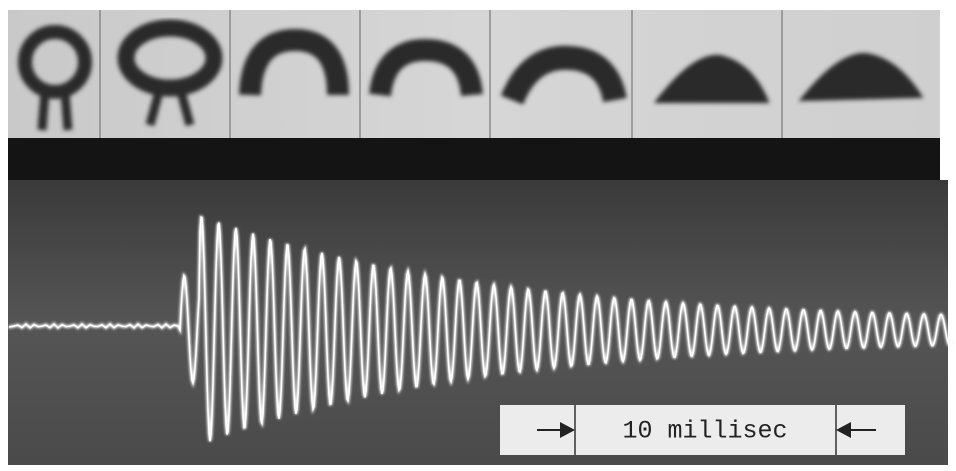 The height and width of the screenshot is (471, 956). I want to click on scale-bar: 10 millisec, so click(702, 430).